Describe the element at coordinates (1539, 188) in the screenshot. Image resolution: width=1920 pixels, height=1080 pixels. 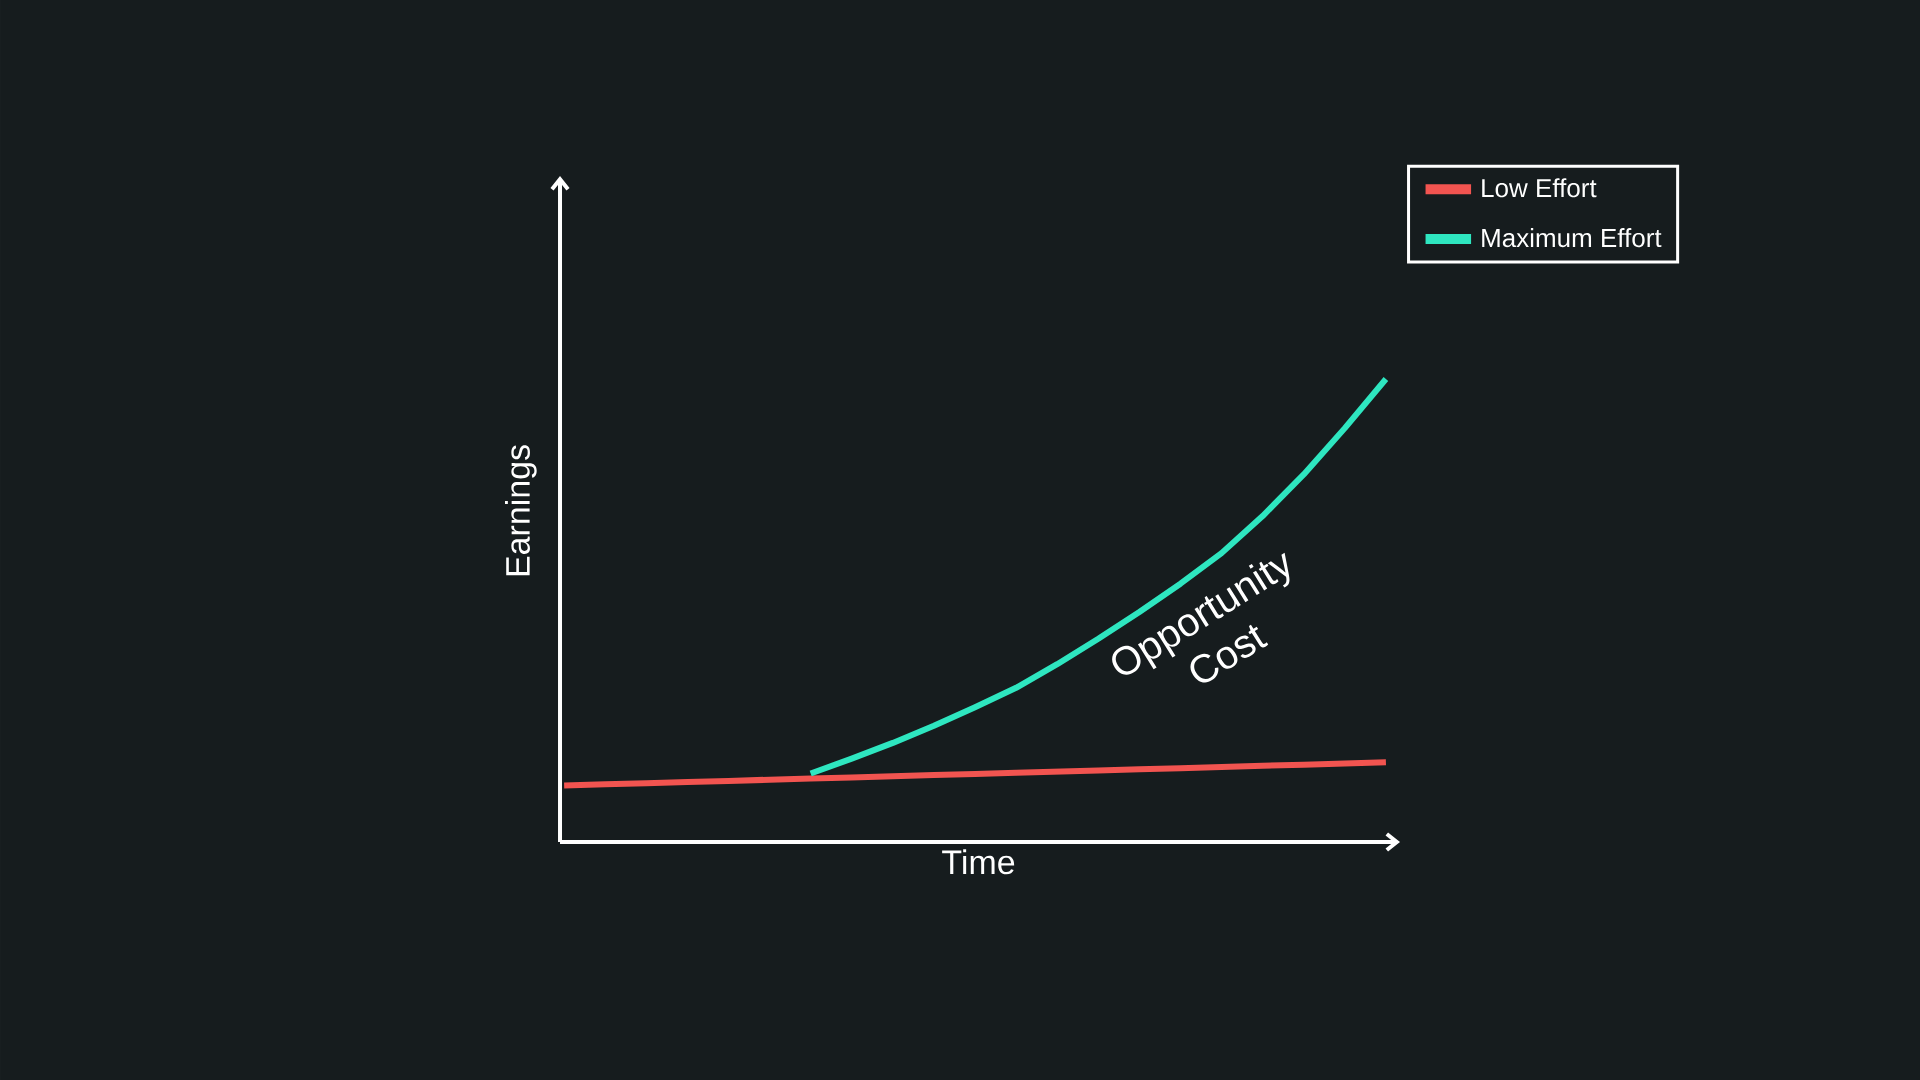
I see `legend-label: Low Effort` at that location.